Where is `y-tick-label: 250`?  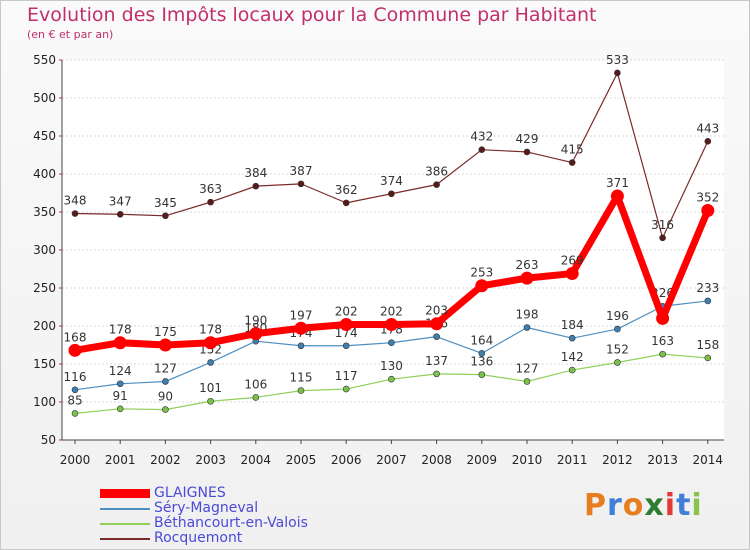
y-tick-label: 250 is located at coordinates (44, 288).